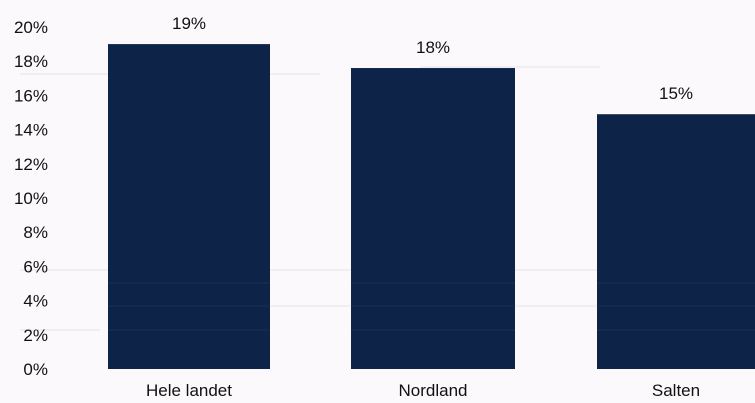  What do you see at coordinates (31, 61) in the screenshot?
I see `y-tick-label: 18%` at bounding box center [31, 61].